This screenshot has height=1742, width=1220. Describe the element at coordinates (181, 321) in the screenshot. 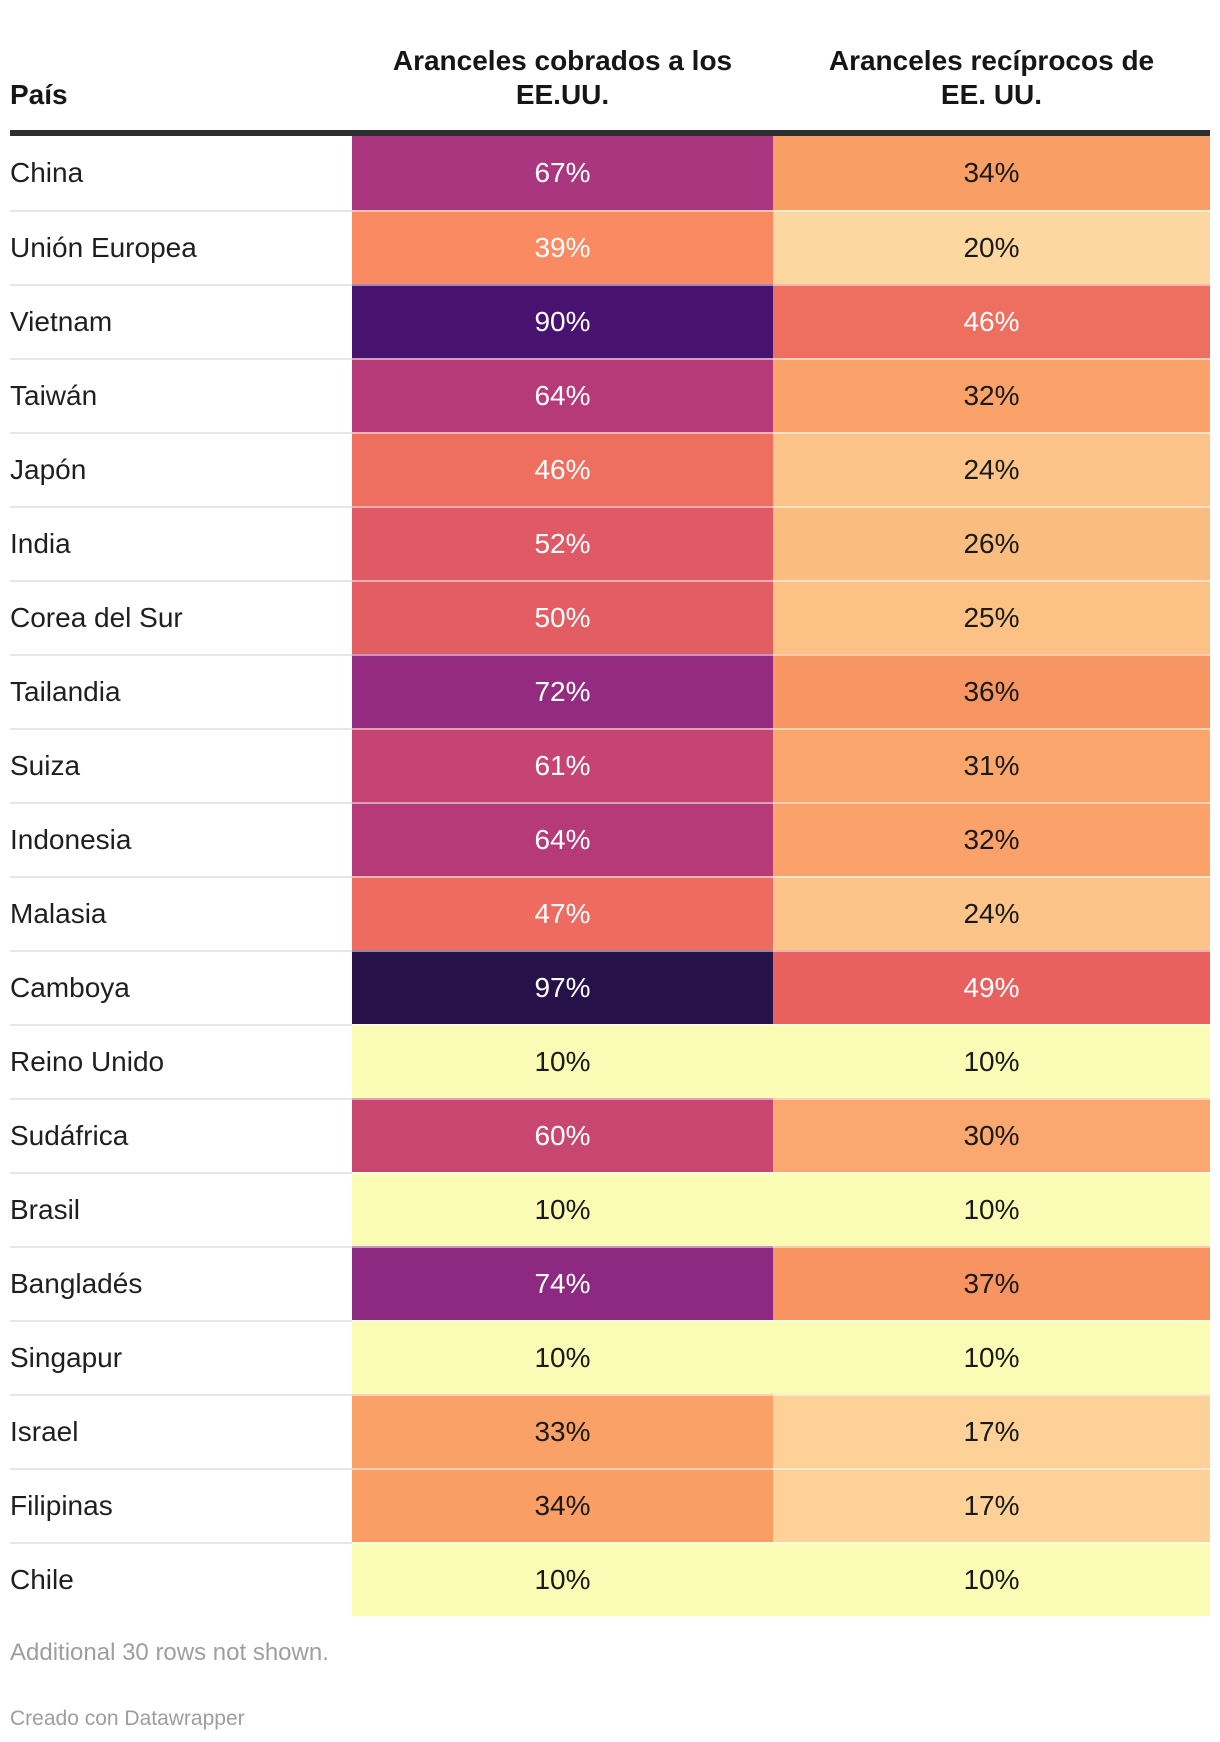

I see `country-cell: Vietnam` at that location.